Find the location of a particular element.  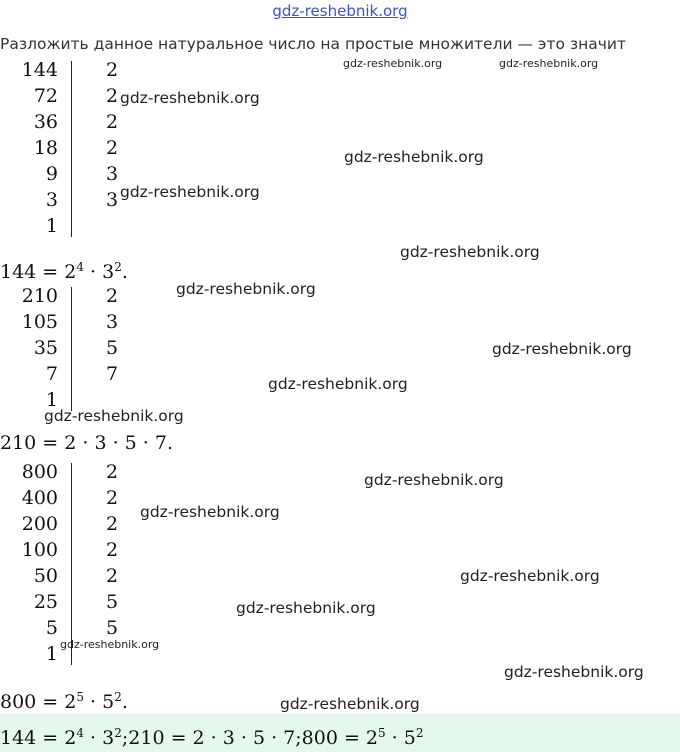

dividend: 25 is located at coordinates (45, 602).